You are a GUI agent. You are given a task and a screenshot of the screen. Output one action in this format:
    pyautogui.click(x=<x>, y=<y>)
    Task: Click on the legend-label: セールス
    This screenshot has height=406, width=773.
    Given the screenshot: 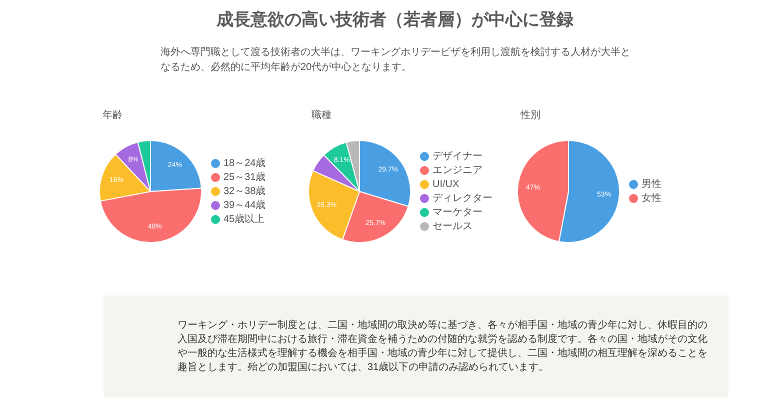 What is the action you would take?
    pyautogui.click(x=452, y=226)
    